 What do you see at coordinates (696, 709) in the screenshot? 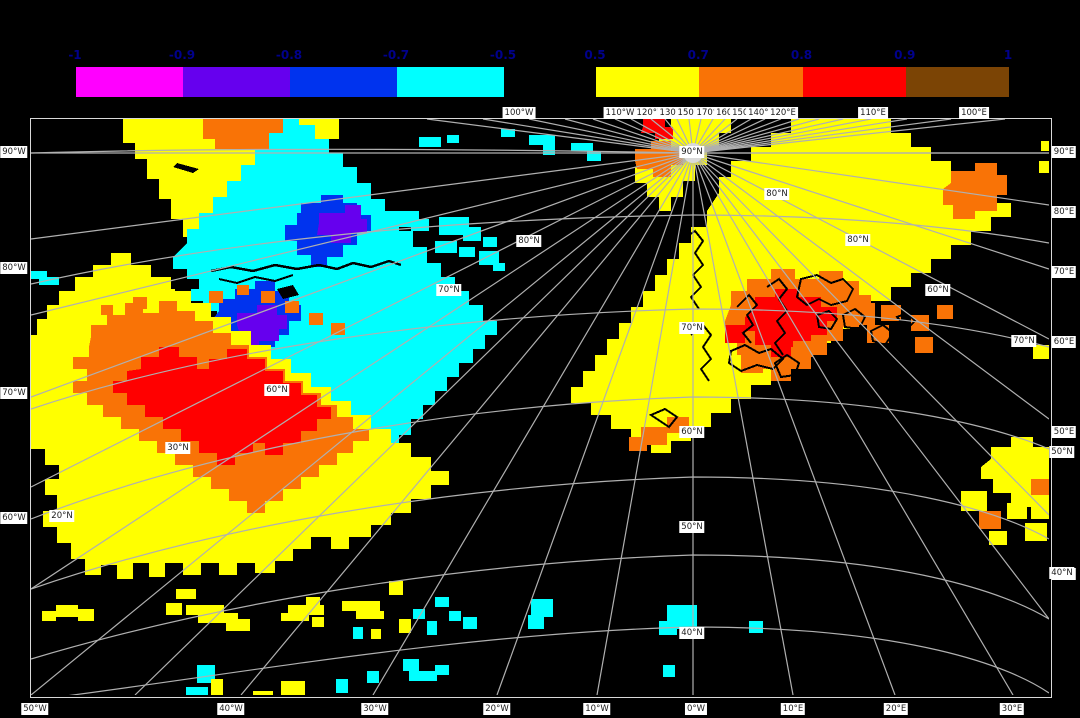
I see `axis-label-bottom: 0°W` at bounding box center [696, 709].